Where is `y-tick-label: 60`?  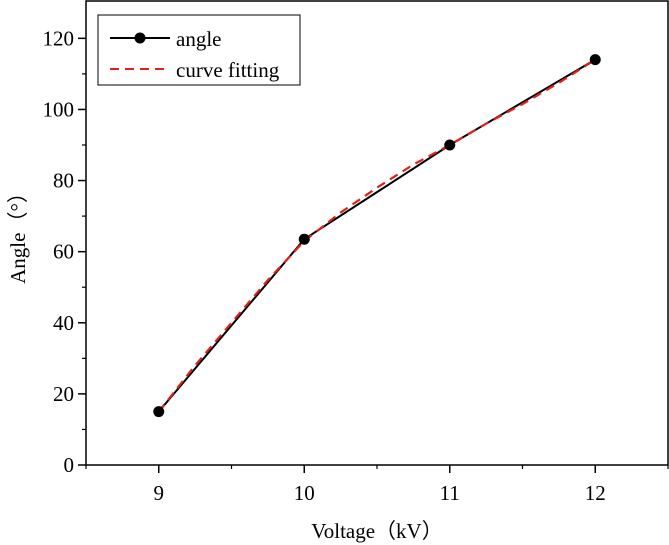
y-tick-label: 60 is located at coordinates (63, 252).